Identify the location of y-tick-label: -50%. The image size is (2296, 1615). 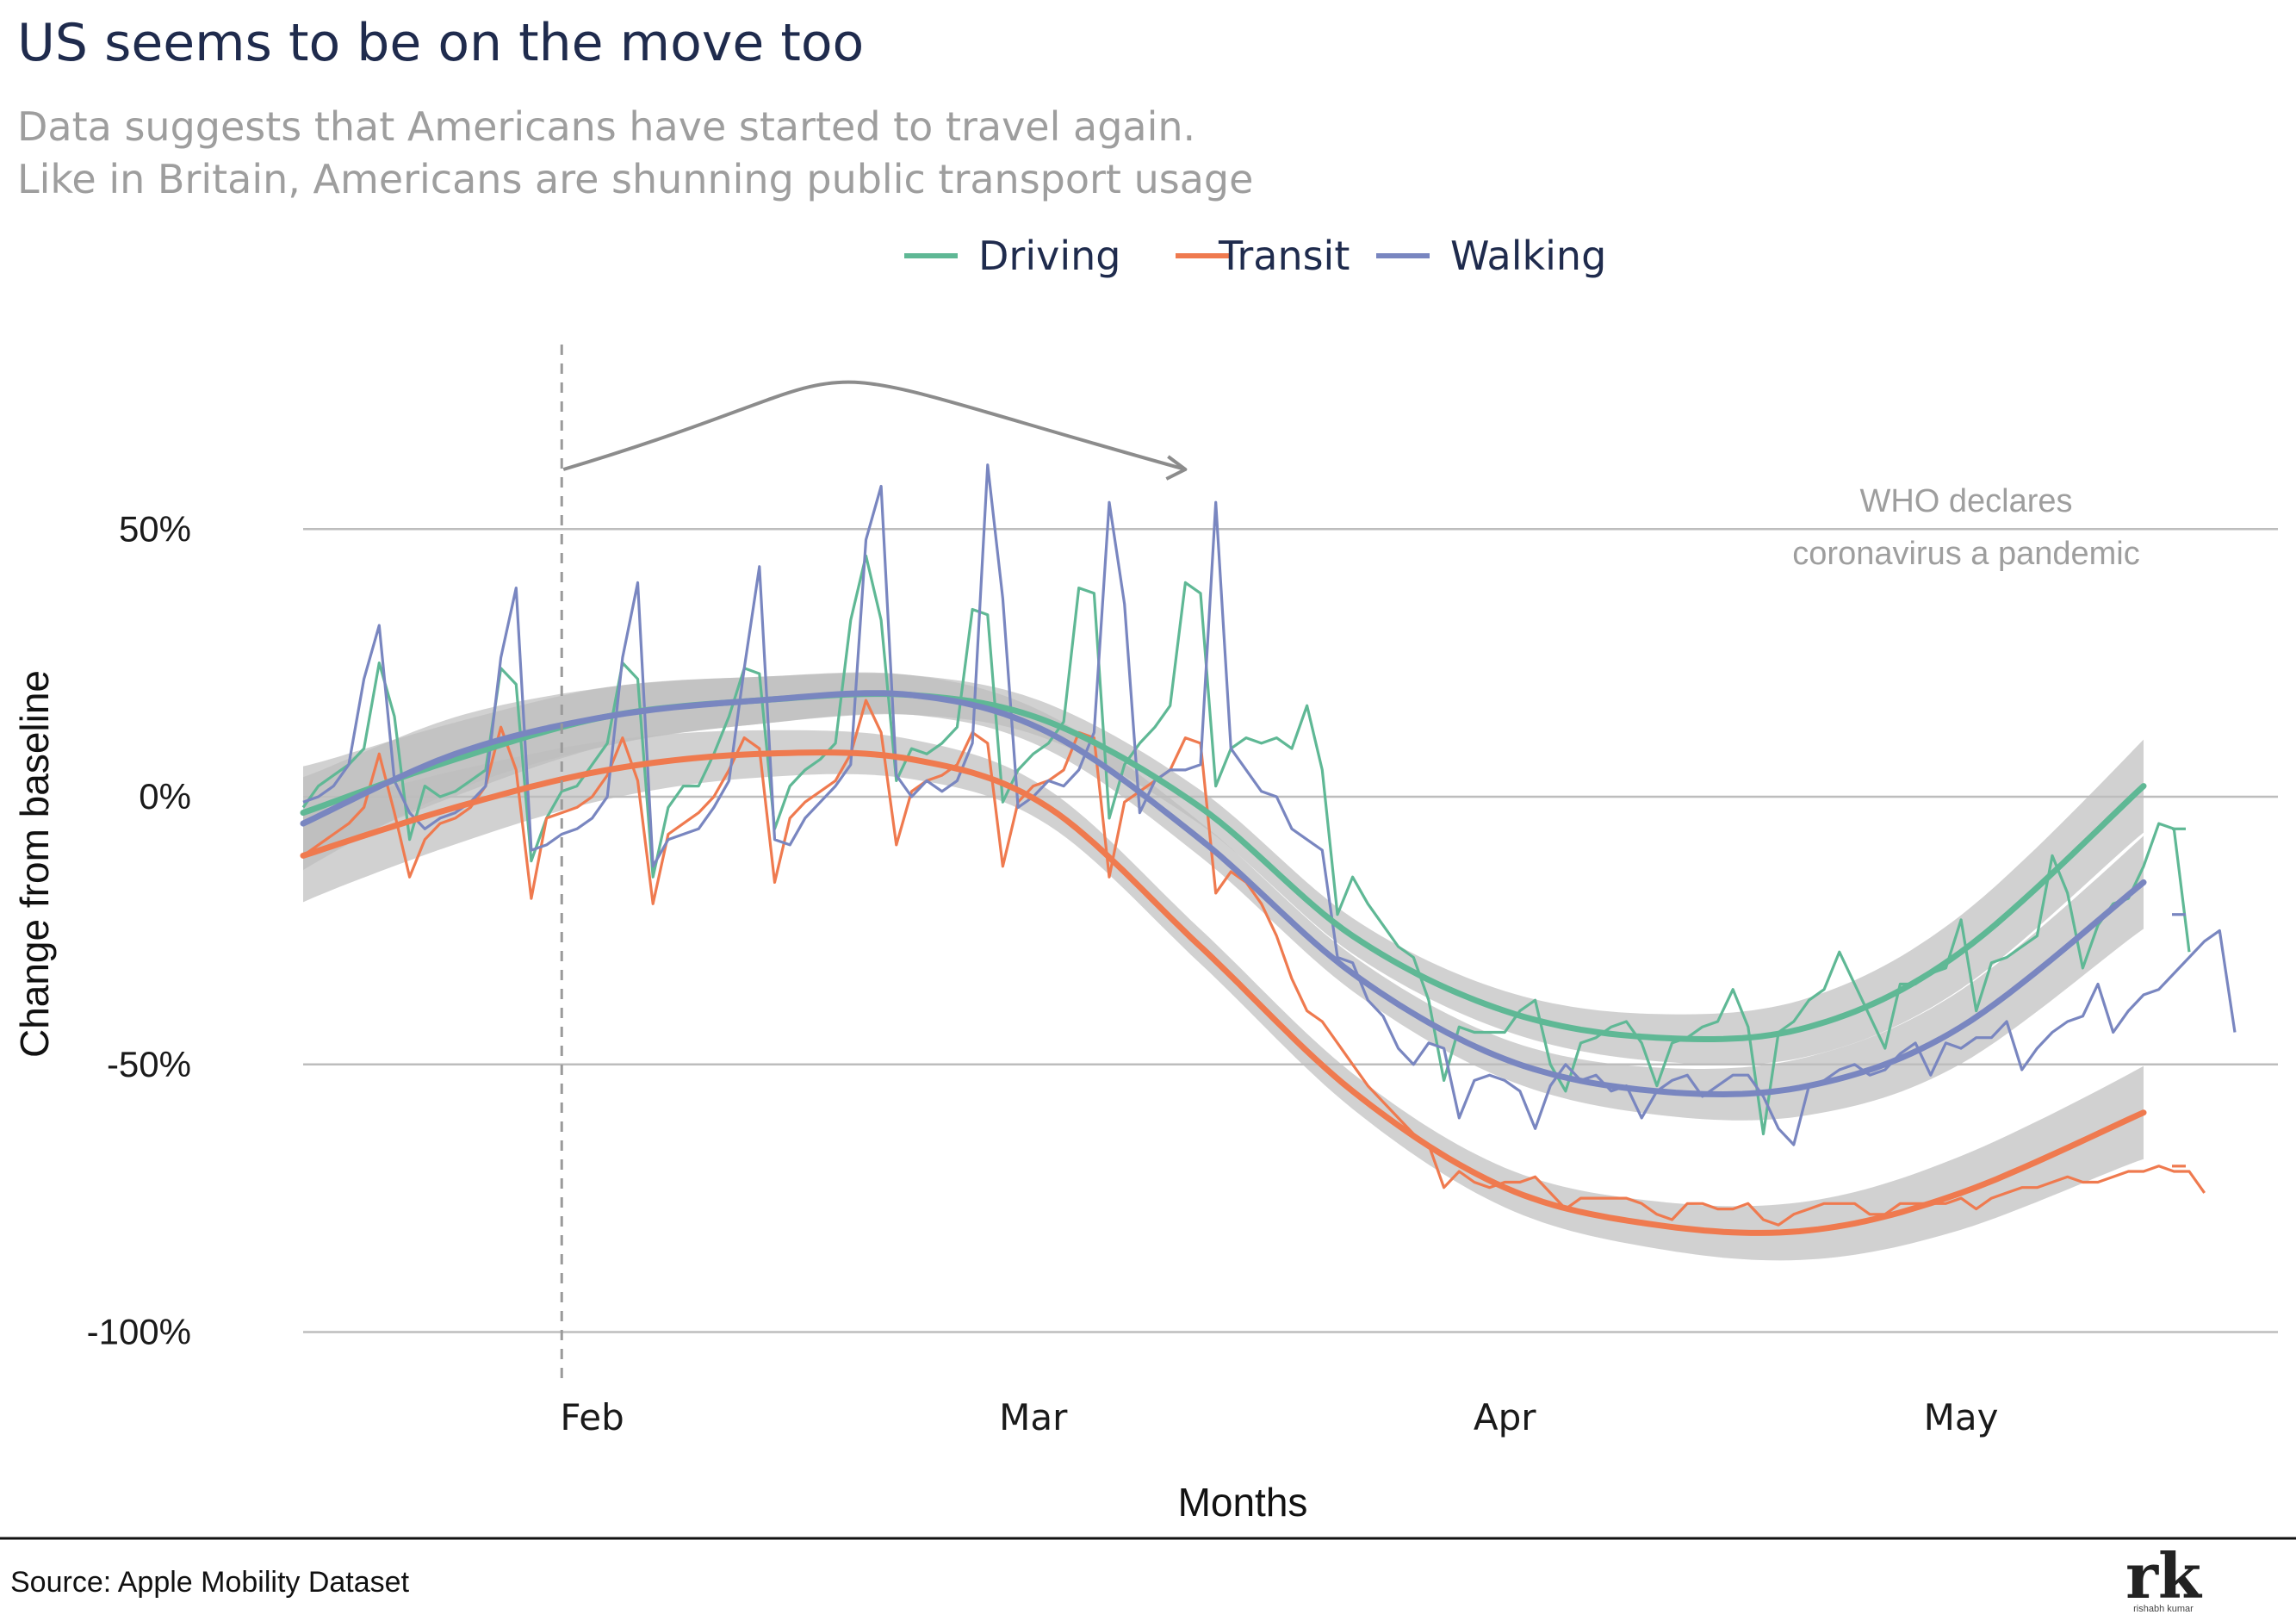
(149, 1064).